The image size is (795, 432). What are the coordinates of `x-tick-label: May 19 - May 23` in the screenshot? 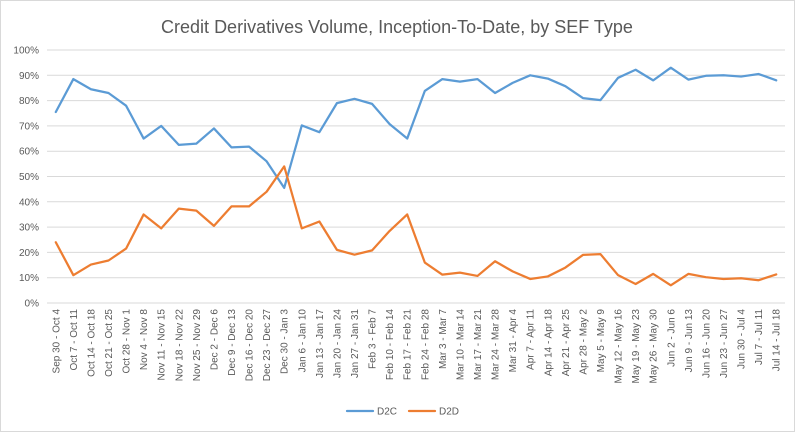 It's located at (636, 346).